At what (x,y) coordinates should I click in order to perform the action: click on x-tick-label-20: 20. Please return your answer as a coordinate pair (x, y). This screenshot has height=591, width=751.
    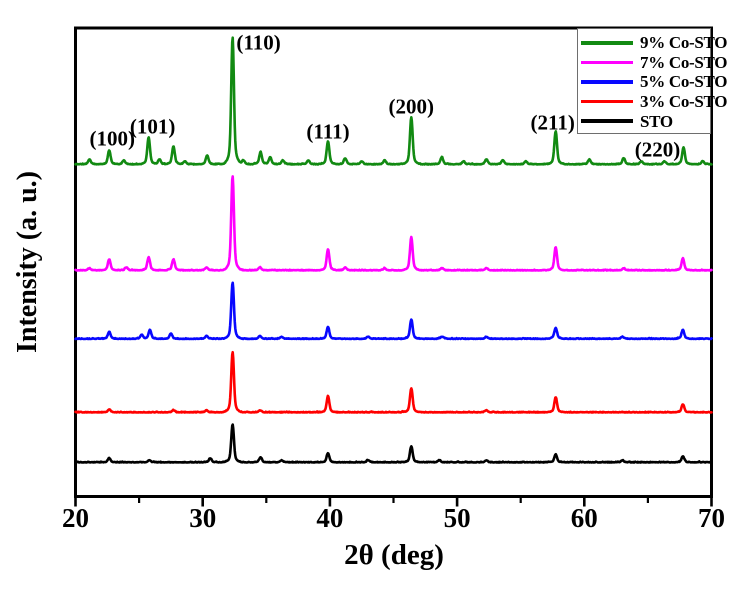
    Looking at the image, I should click on (75, 518).